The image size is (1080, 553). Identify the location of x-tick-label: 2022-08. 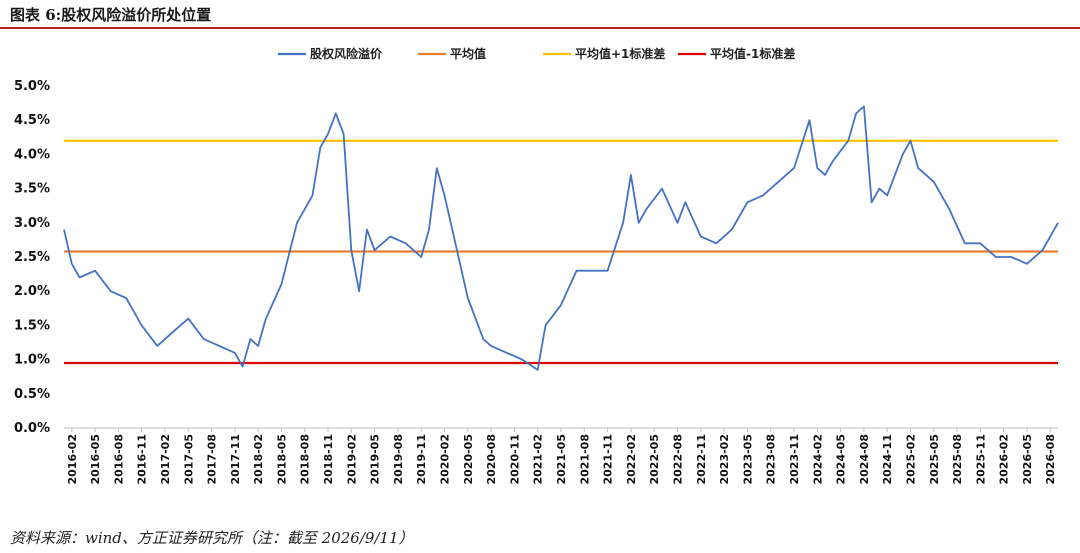
(677, 459).